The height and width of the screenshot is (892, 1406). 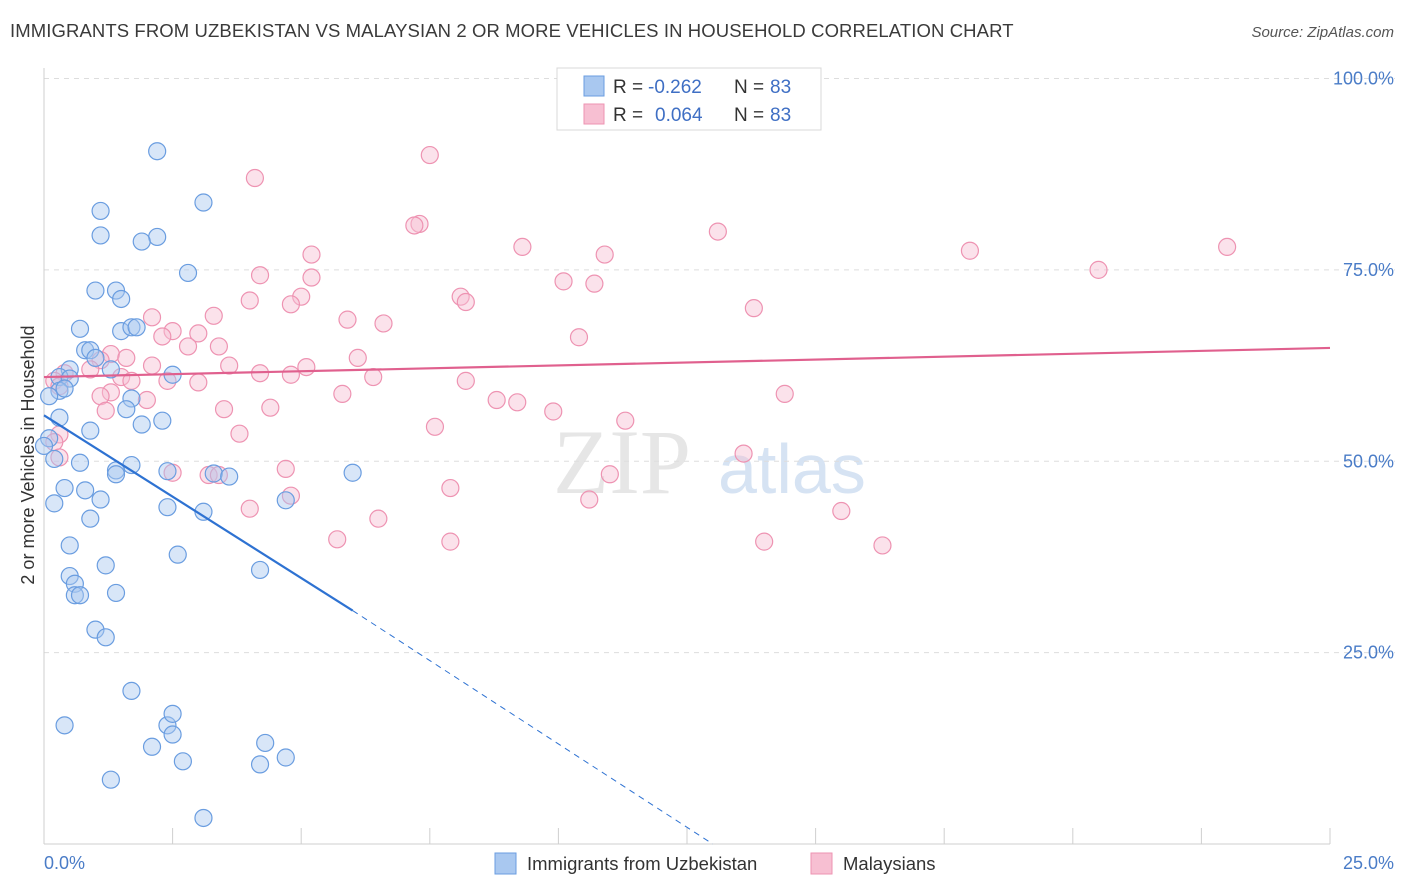 What do you see at coordinates (689, 99) in the screenshot?
I see `stats-legend: R = -0.262 N = 83 R = 0.064 N = 83` at bounding box center [689, 99].